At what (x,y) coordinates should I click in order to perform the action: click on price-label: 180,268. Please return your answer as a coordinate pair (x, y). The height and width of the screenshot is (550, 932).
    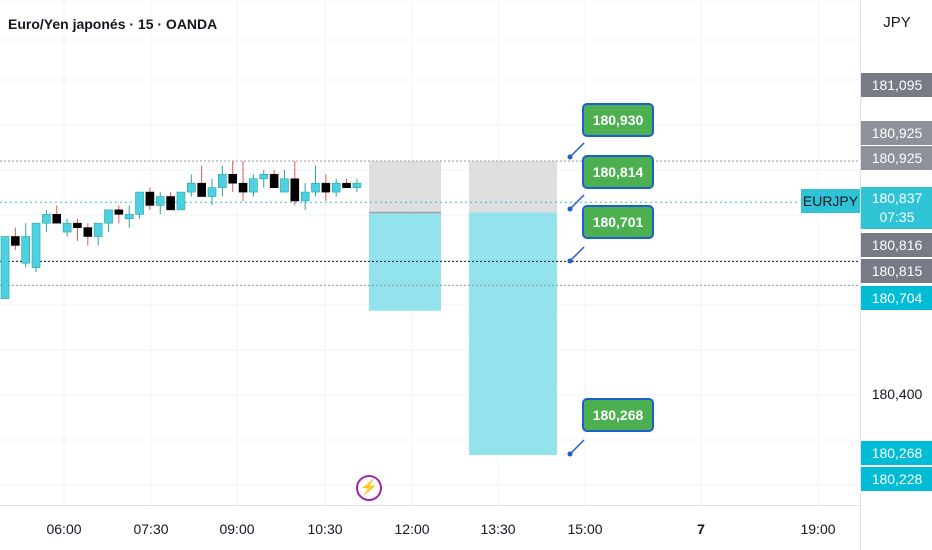
    Looking at the image, I should click on (896, 453).